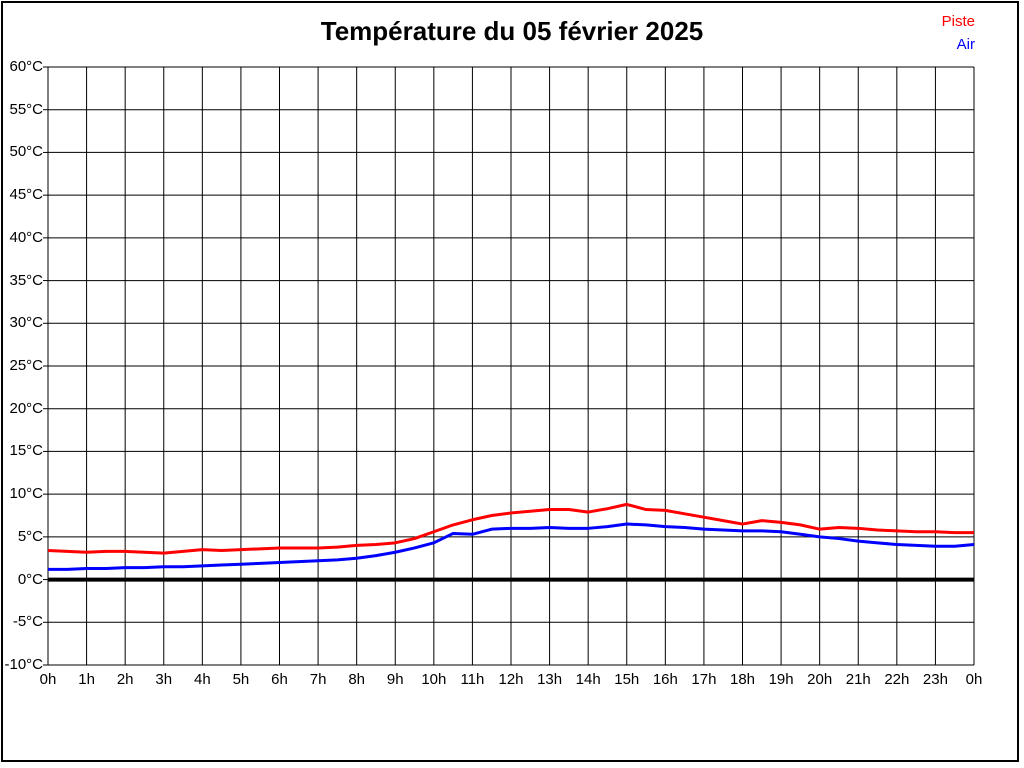  Describe the element at coordinates (897, 679) in the screenshot. I see `x-tick-label: 22h` at that location.